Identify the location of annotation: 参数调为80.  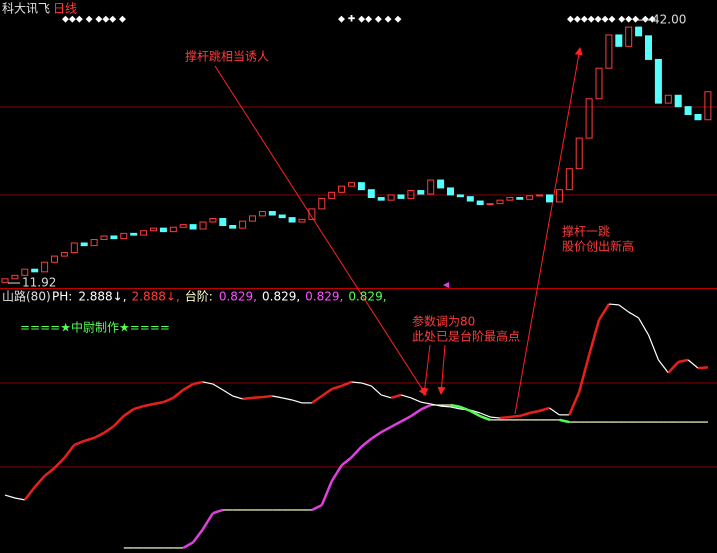
(443, 321).